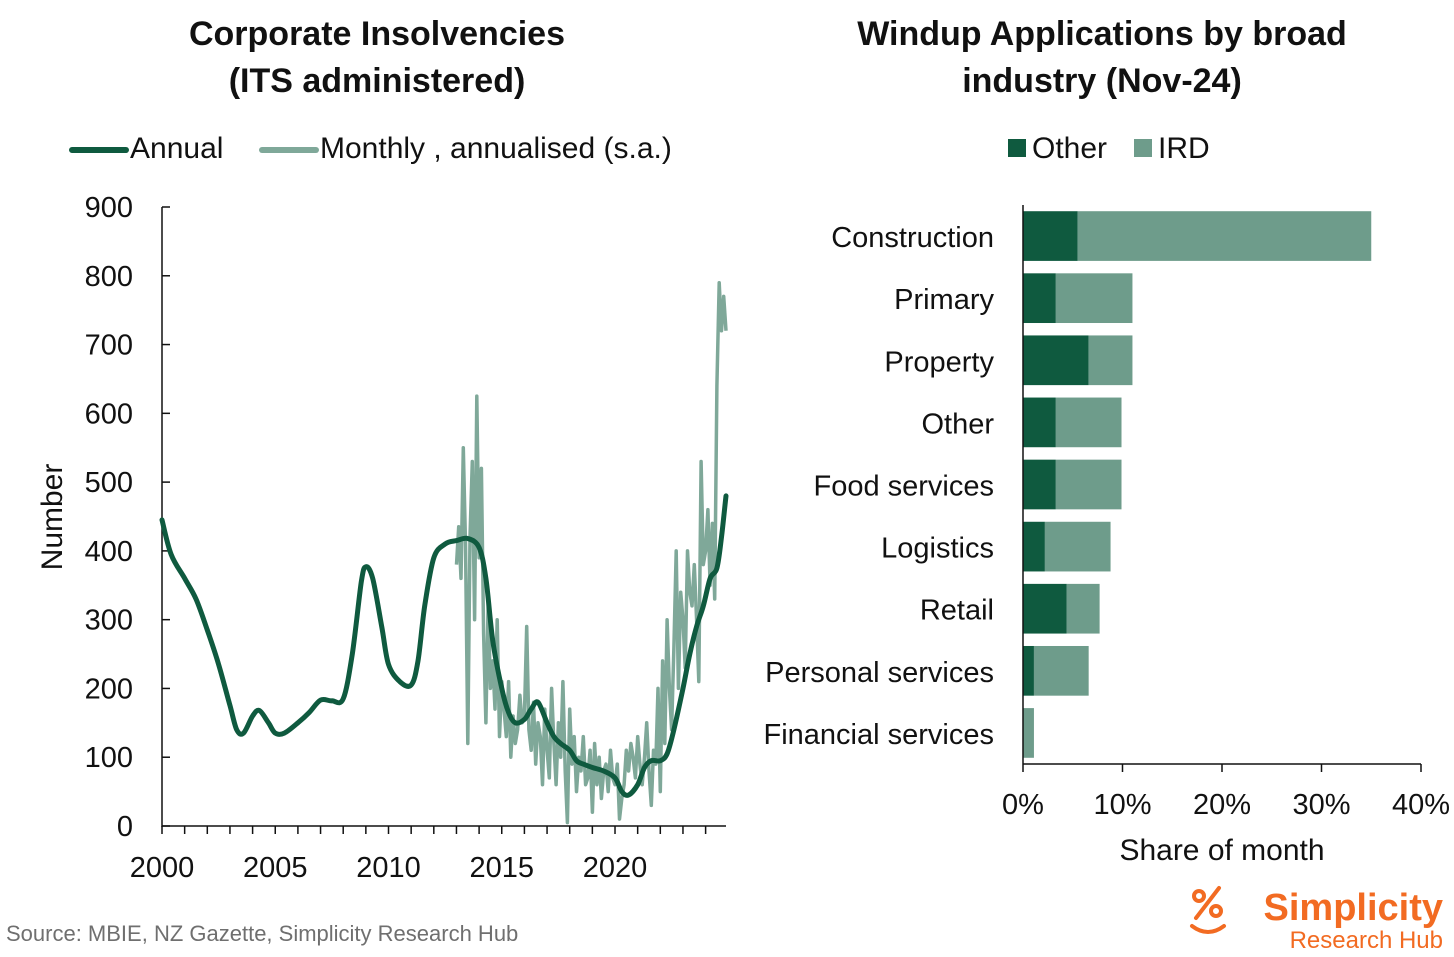  What do you see at coordinates (176, 148) in the screenshot?
I see `legend-annual-label: Annual` at bounding box center [176, 148].